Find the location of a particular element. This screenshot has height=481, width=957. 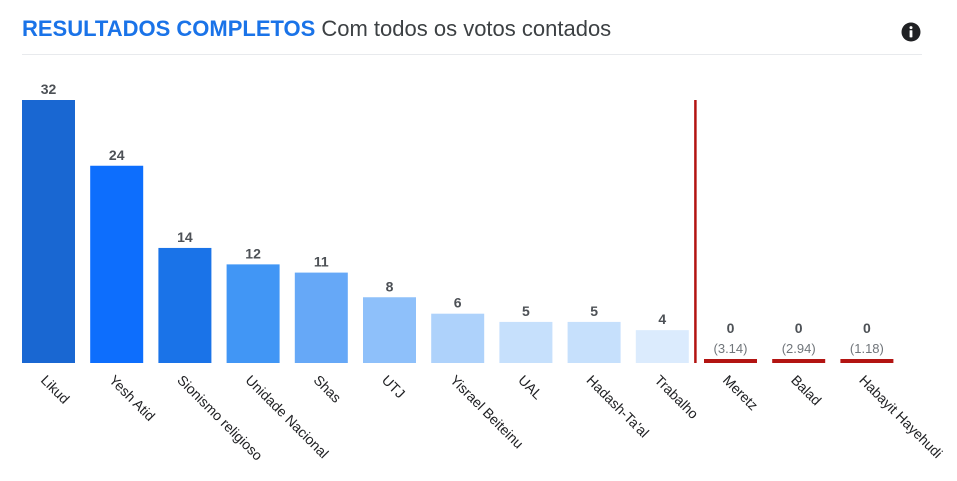

value-label: 11 is located at coordinates (321, 262).